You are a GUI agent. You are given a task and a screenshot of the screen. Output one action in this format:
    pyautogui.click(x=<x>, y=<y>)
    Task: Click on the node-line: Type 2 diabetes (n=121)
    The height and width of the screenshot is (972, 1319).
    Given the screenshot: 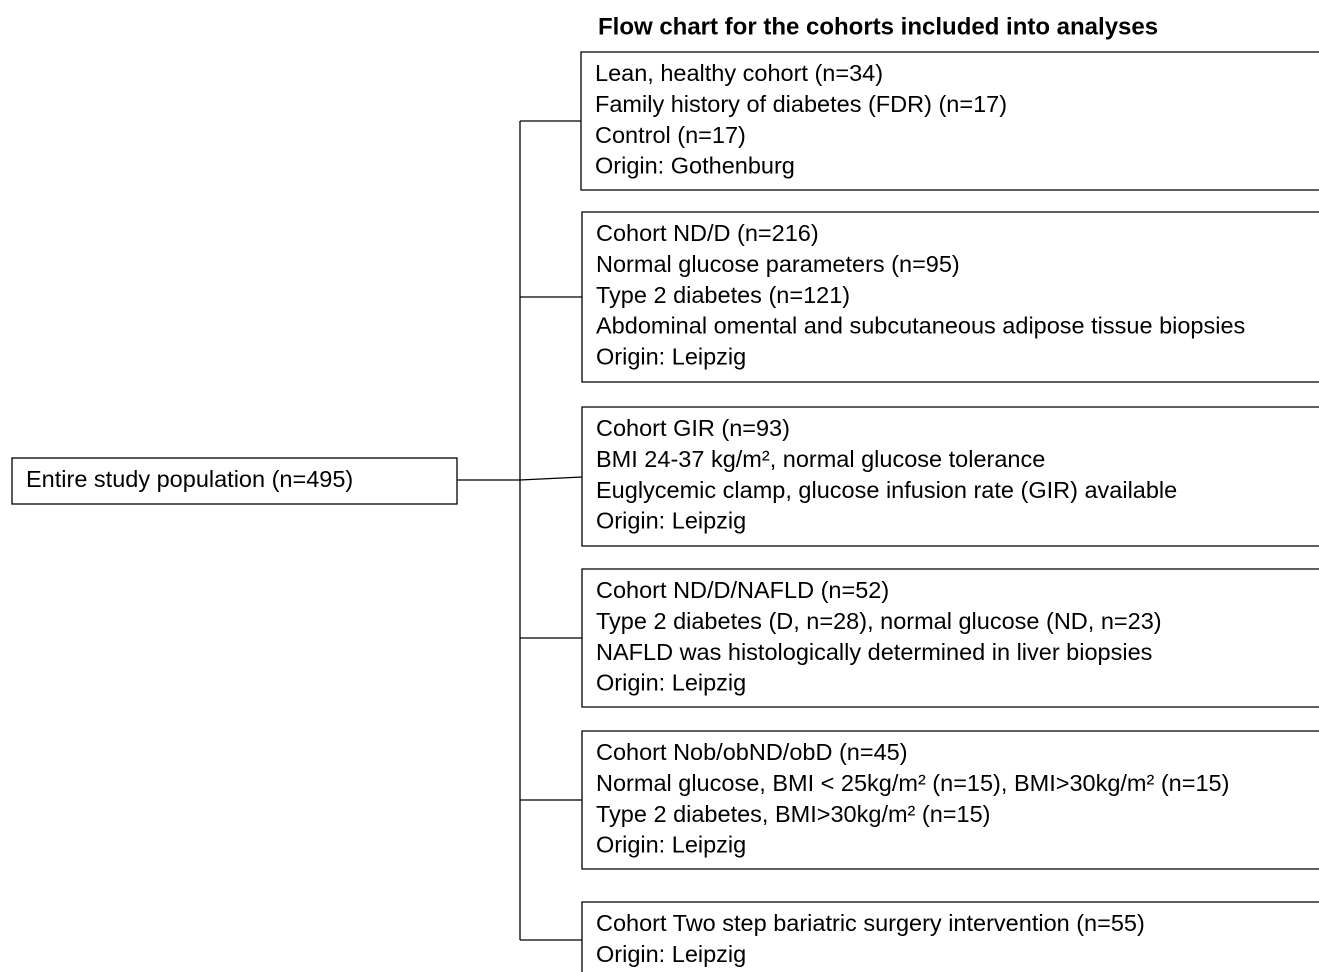 What is the action you would take?
    pyautogui.click(x=723, y=295)
    